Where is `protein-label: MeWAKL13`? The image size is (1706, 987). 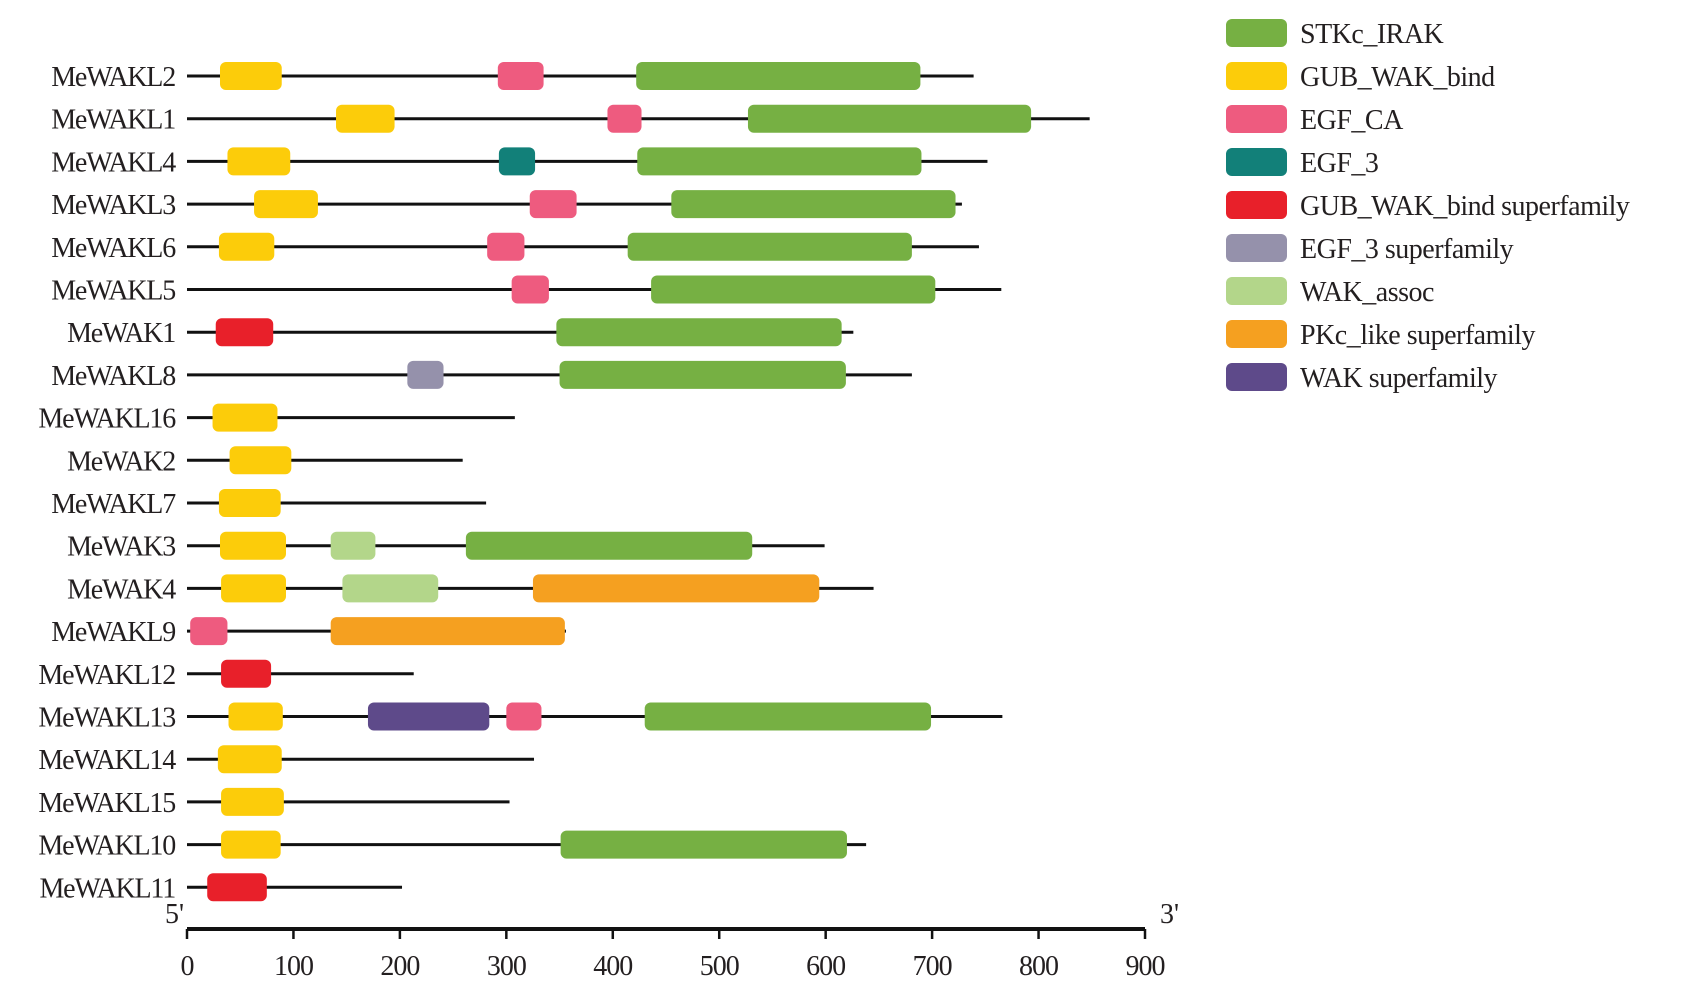 protein-label: MeWAKL13 is located at coordinates (106, 718).